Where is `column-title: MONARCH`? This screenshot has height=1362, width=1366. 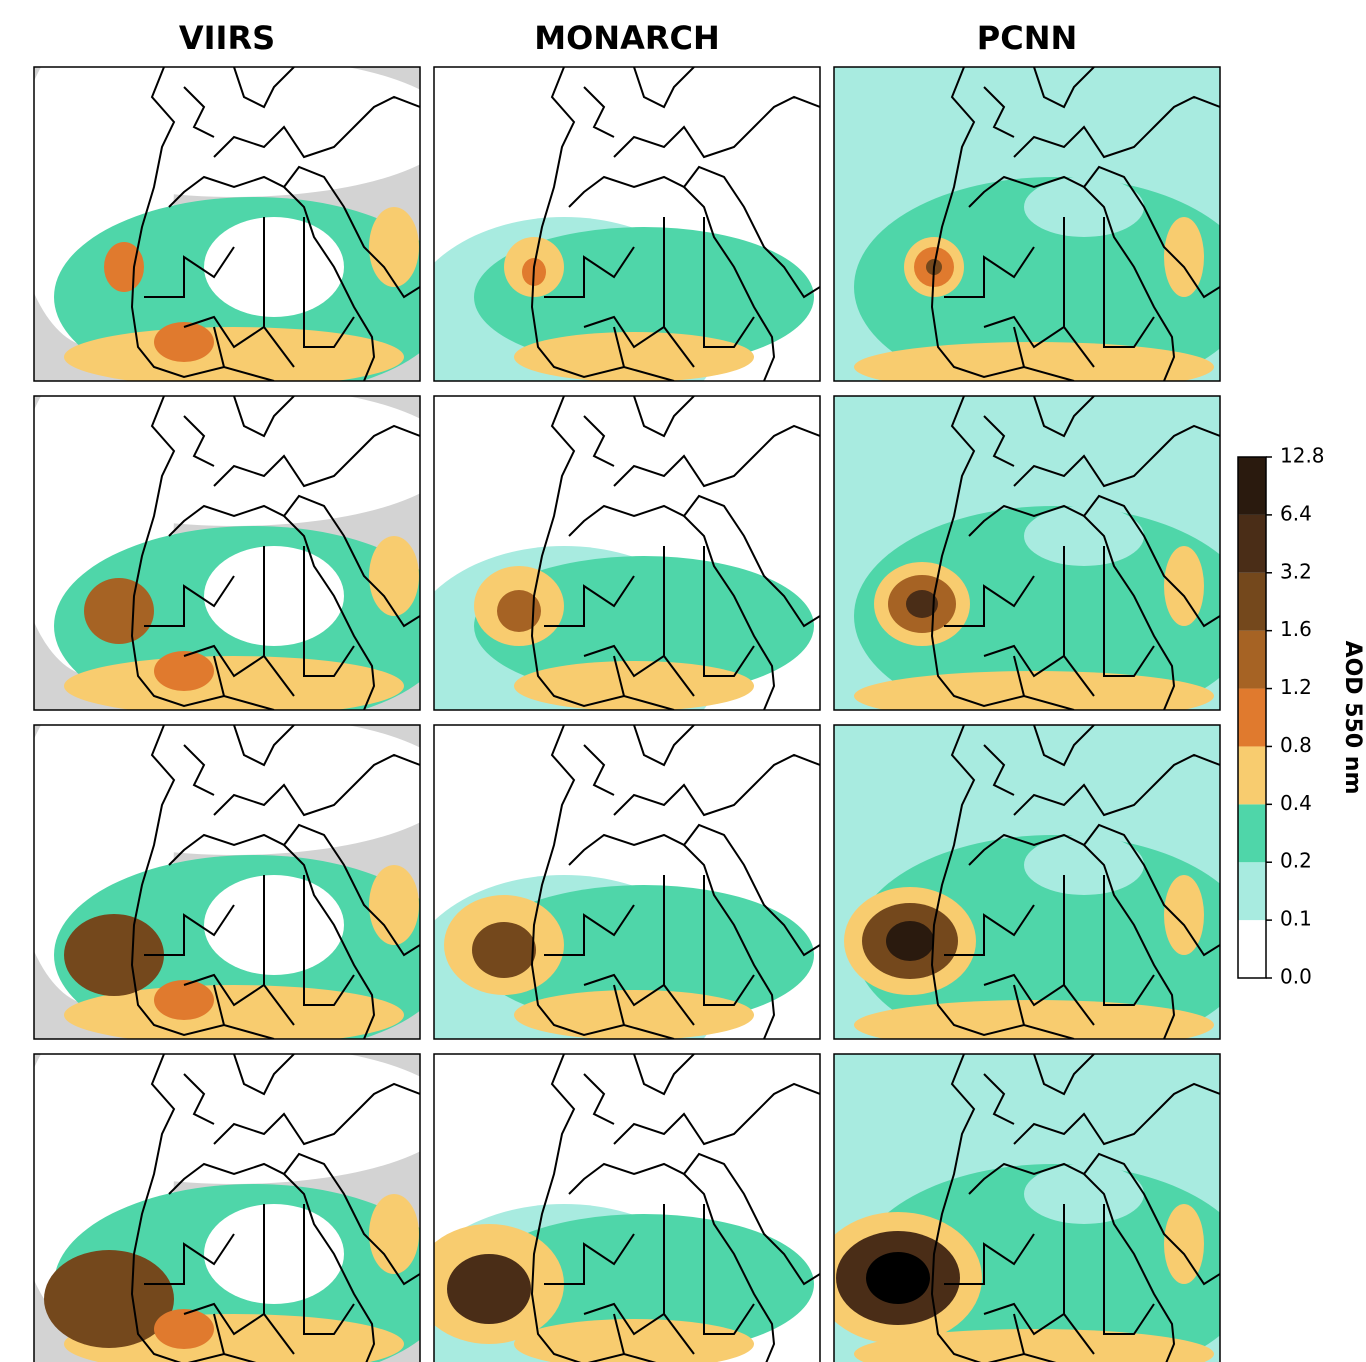
column-title: MONARCH is located at coordinates (627, 38).